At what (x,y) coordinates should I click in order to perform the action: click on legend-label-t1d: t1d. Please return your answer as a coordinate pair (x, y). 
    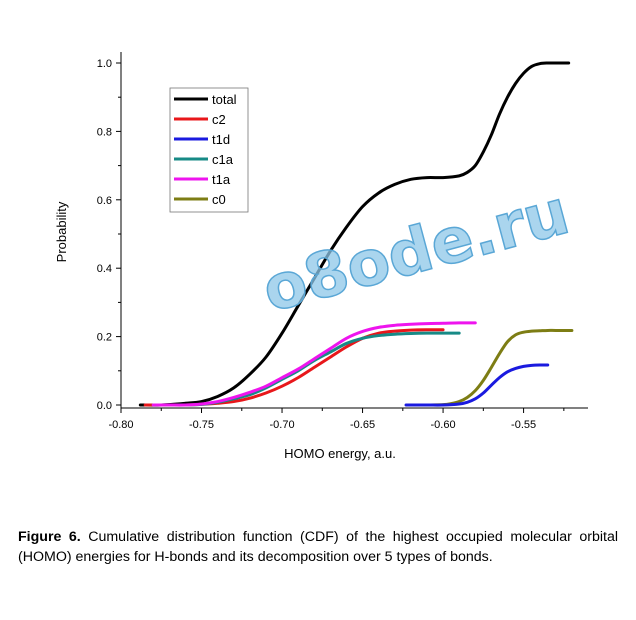
    Looking at the image, I should click on (221, 139).